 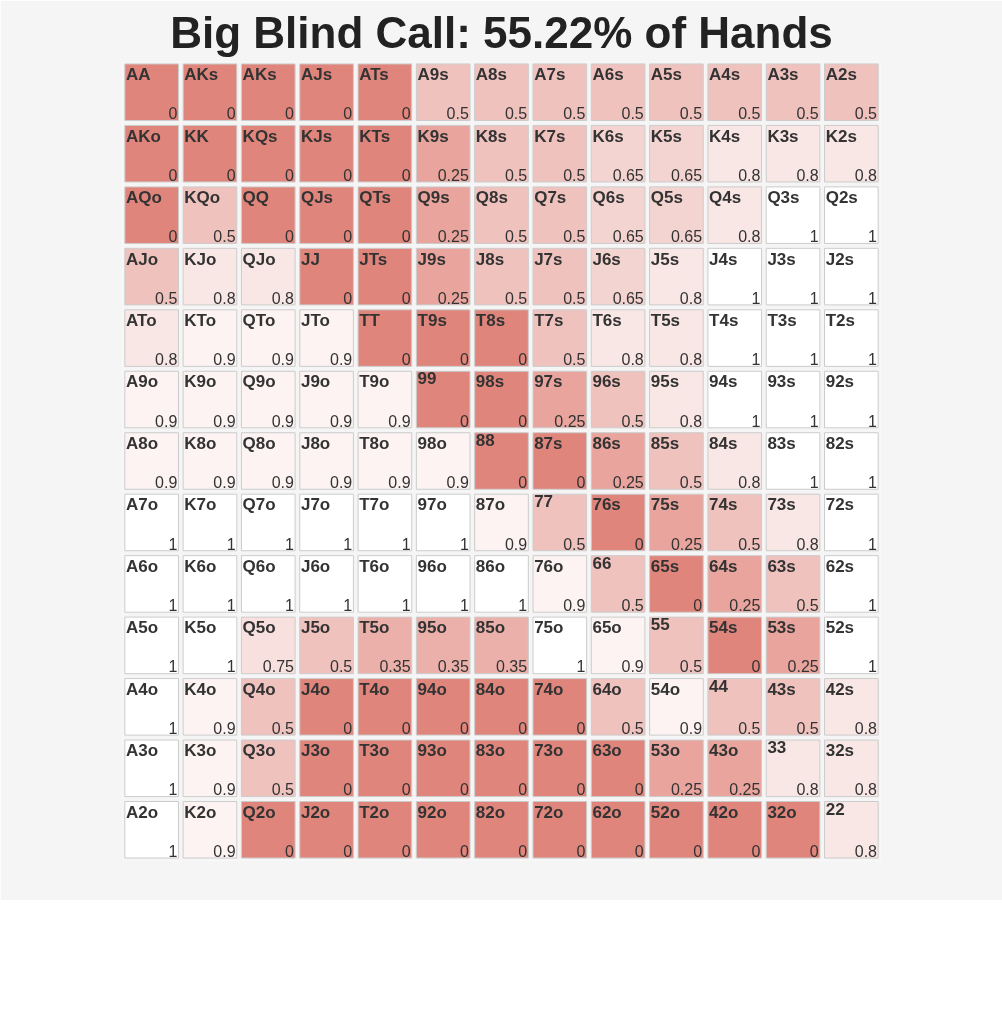 I want to click on annotation: AKs, so click(x=201, y=75).